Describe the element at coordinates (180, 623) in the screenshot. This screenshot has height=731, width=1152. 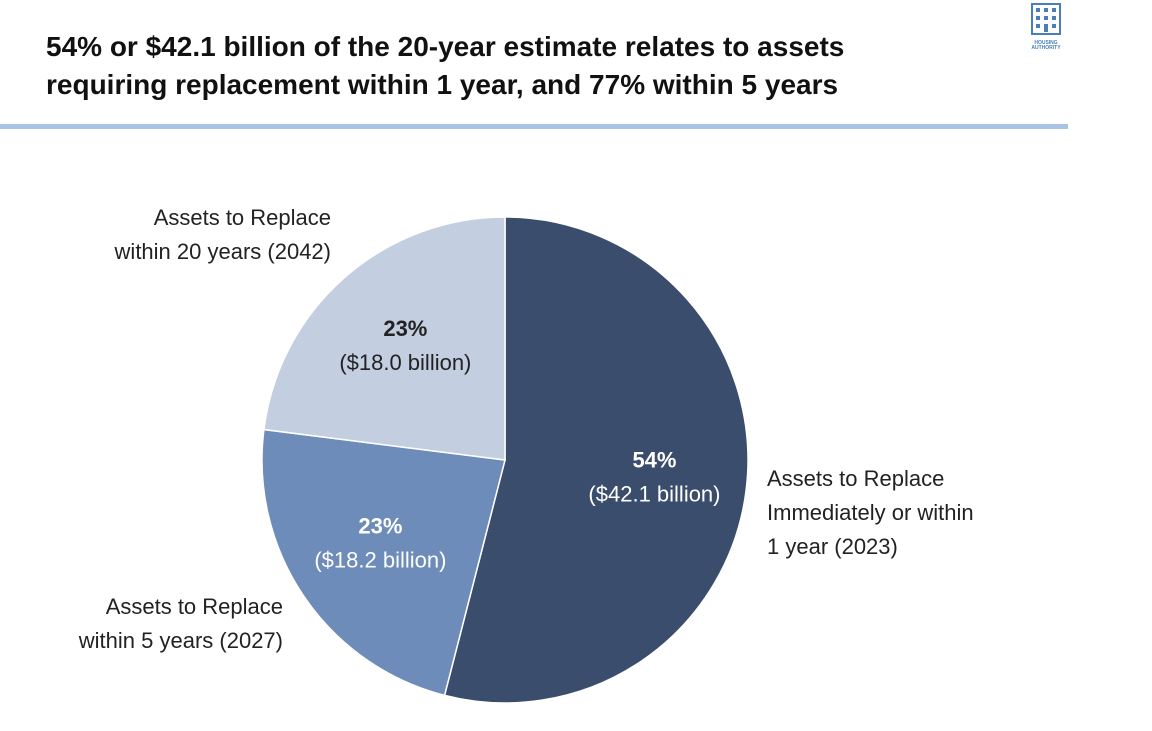
I see `category-label: Assets to Replace within 5 years (2027)` at that location.